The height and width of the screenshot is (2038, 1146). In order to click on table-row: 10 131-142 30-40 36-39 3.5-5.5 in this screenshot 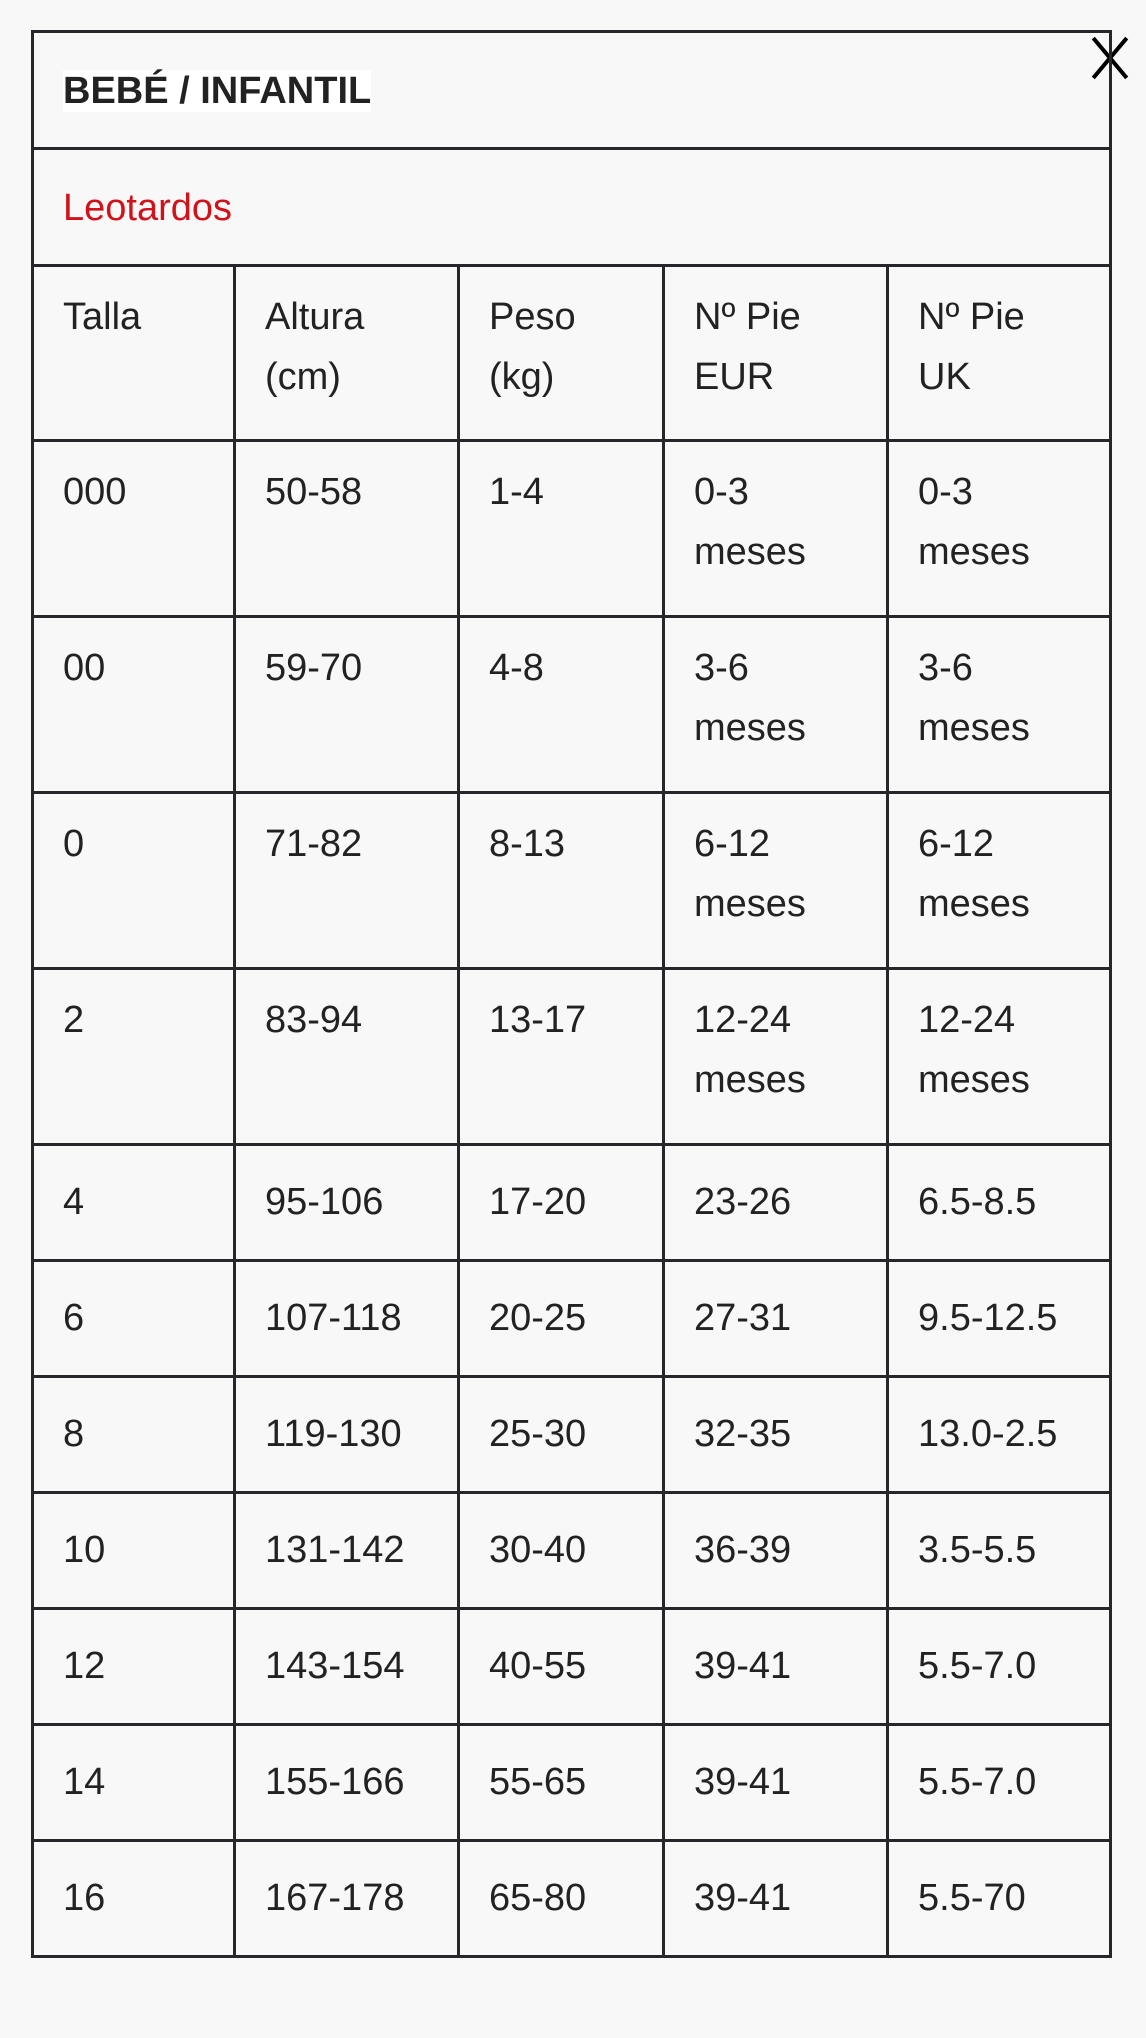, I will do `click(572, 1550)`.